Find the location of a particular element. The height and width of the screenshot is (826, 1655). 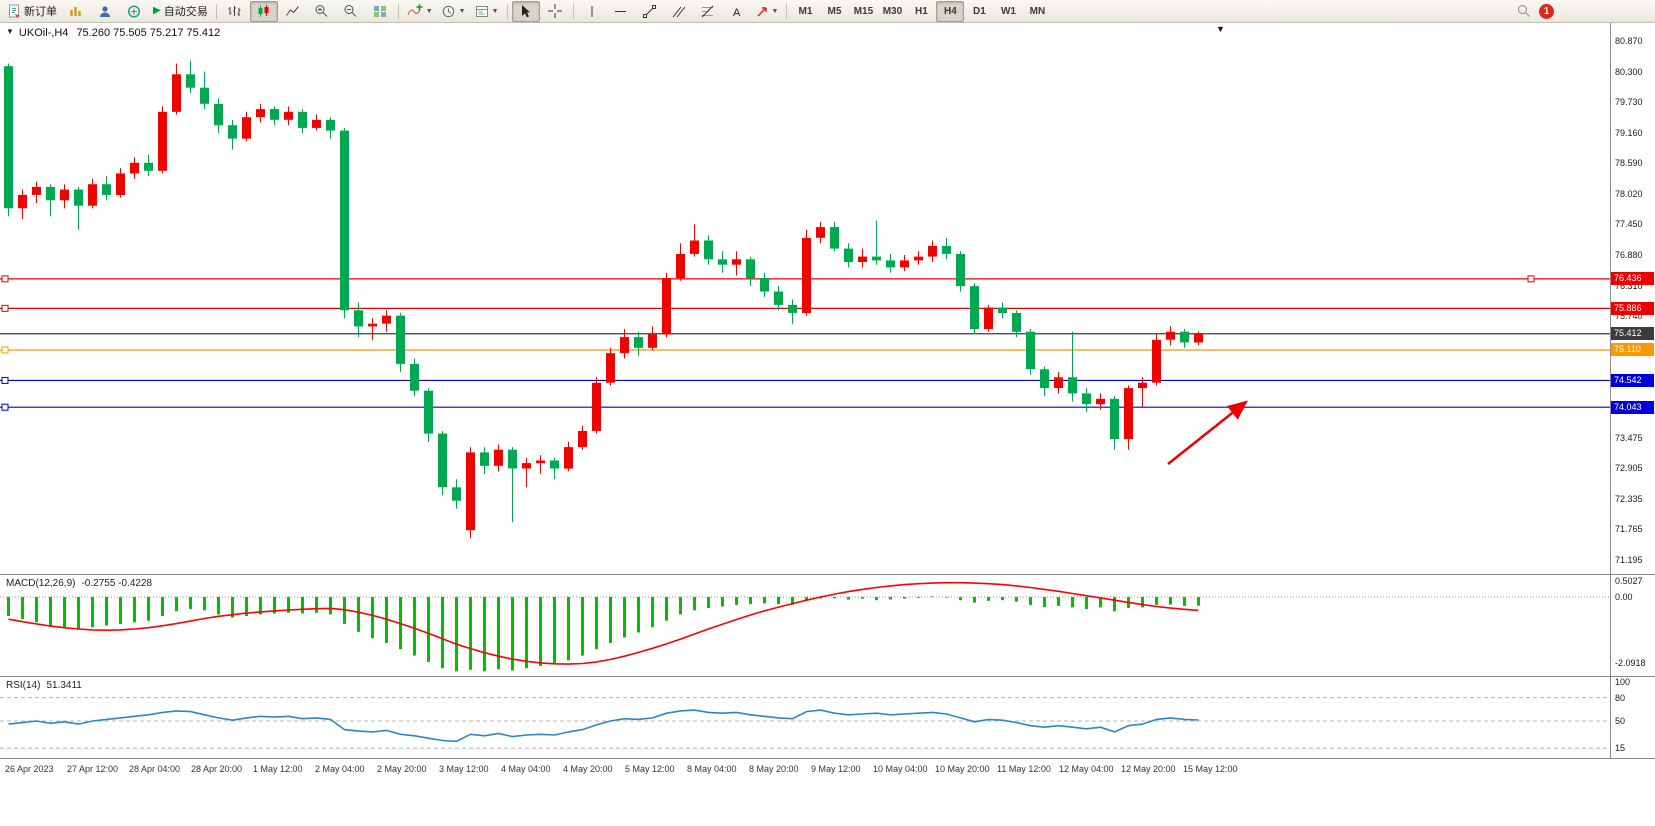

notification-badge: 1 is located at coordinates (1546, 11).